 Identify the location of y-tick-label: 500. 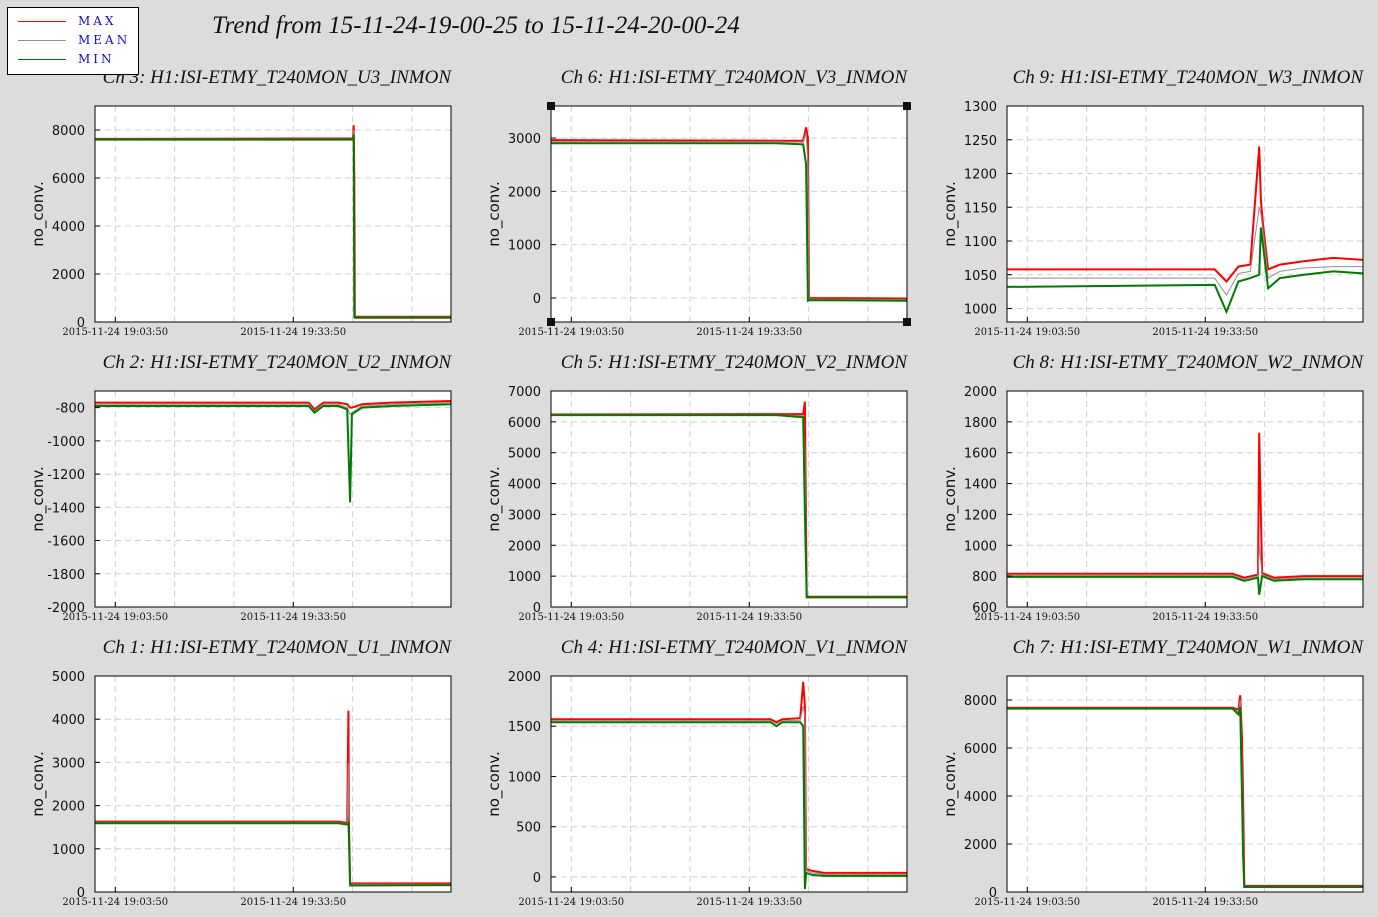
(528, 828).